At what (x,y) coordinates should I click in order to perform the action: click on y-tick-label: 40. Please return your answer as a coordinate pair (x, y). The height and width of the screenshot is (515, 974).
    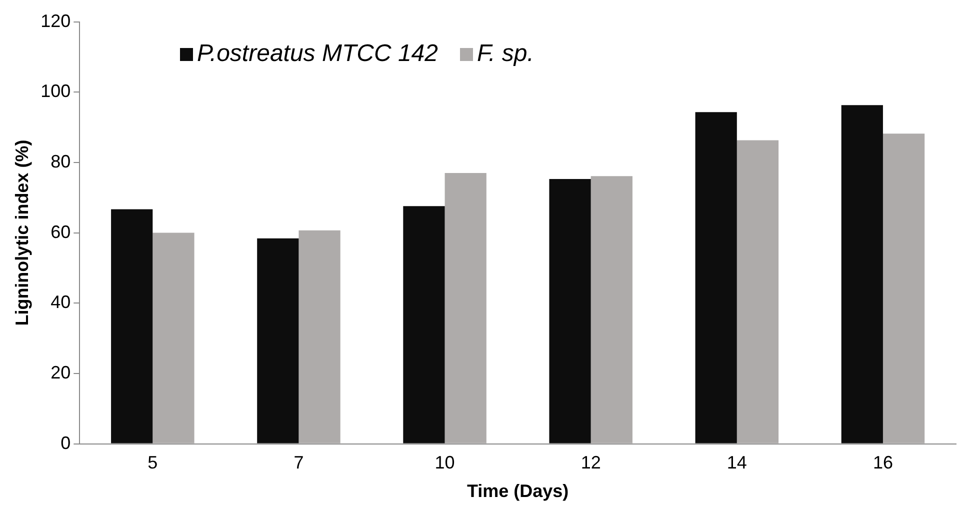
    Looking at the image, I should click on (60, 302).